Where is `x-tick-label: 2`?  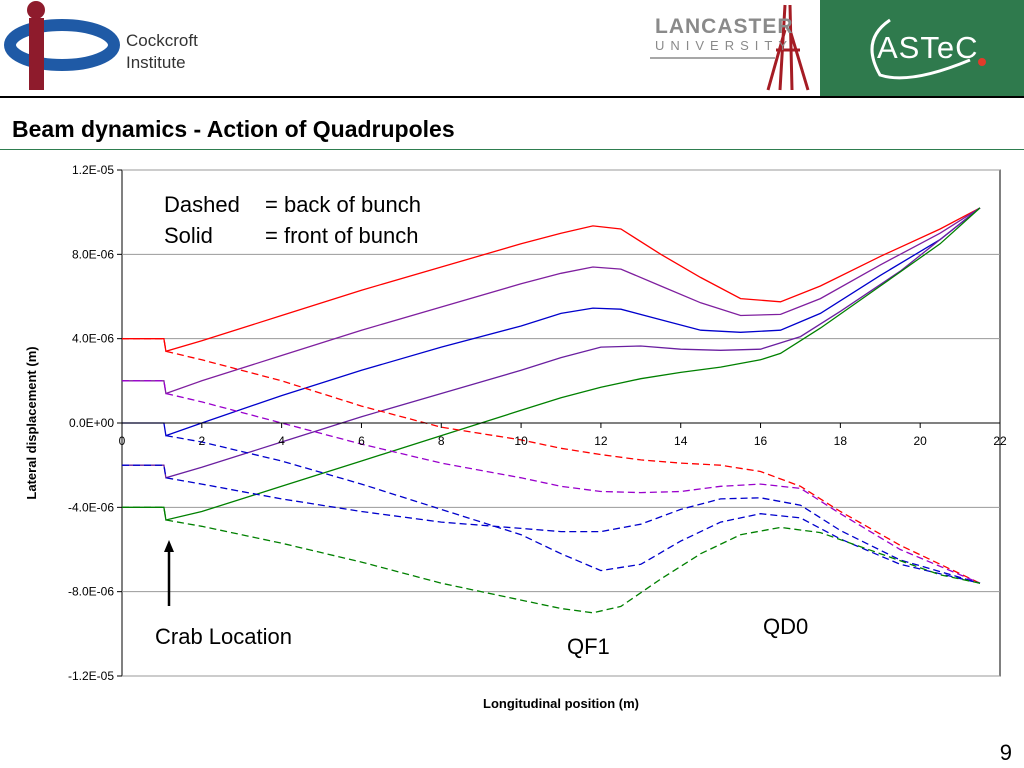
x-tick-label: 2 is located at coordinates (201, 441).